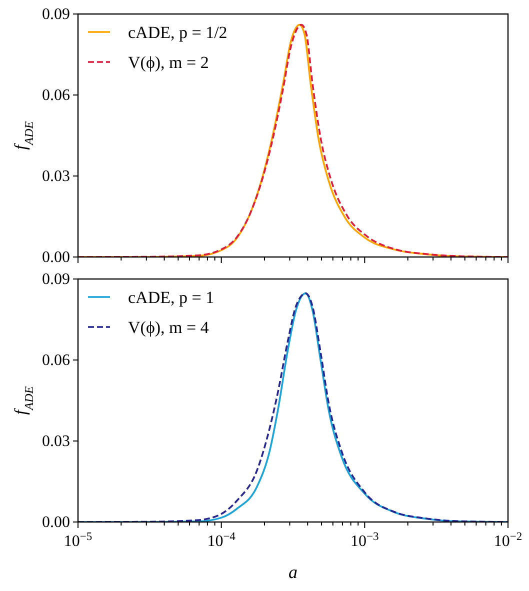  What do you see at coordinates (293, 572) in the screenshot?
I see `x-axis-title: a` at bounding box center [293, 572].